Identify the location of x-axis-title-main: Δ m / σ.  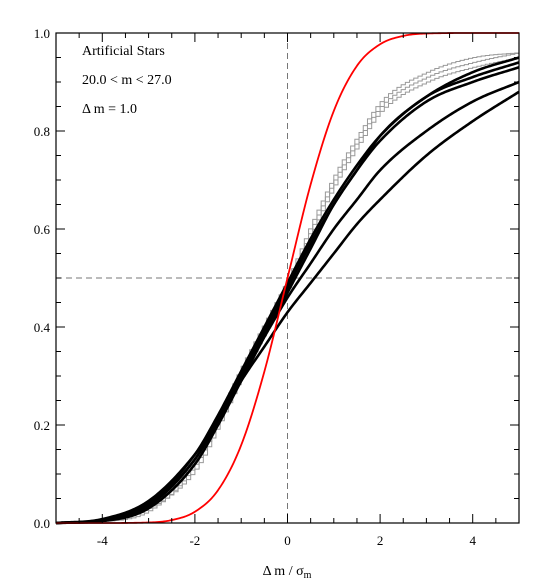
(284, 571).